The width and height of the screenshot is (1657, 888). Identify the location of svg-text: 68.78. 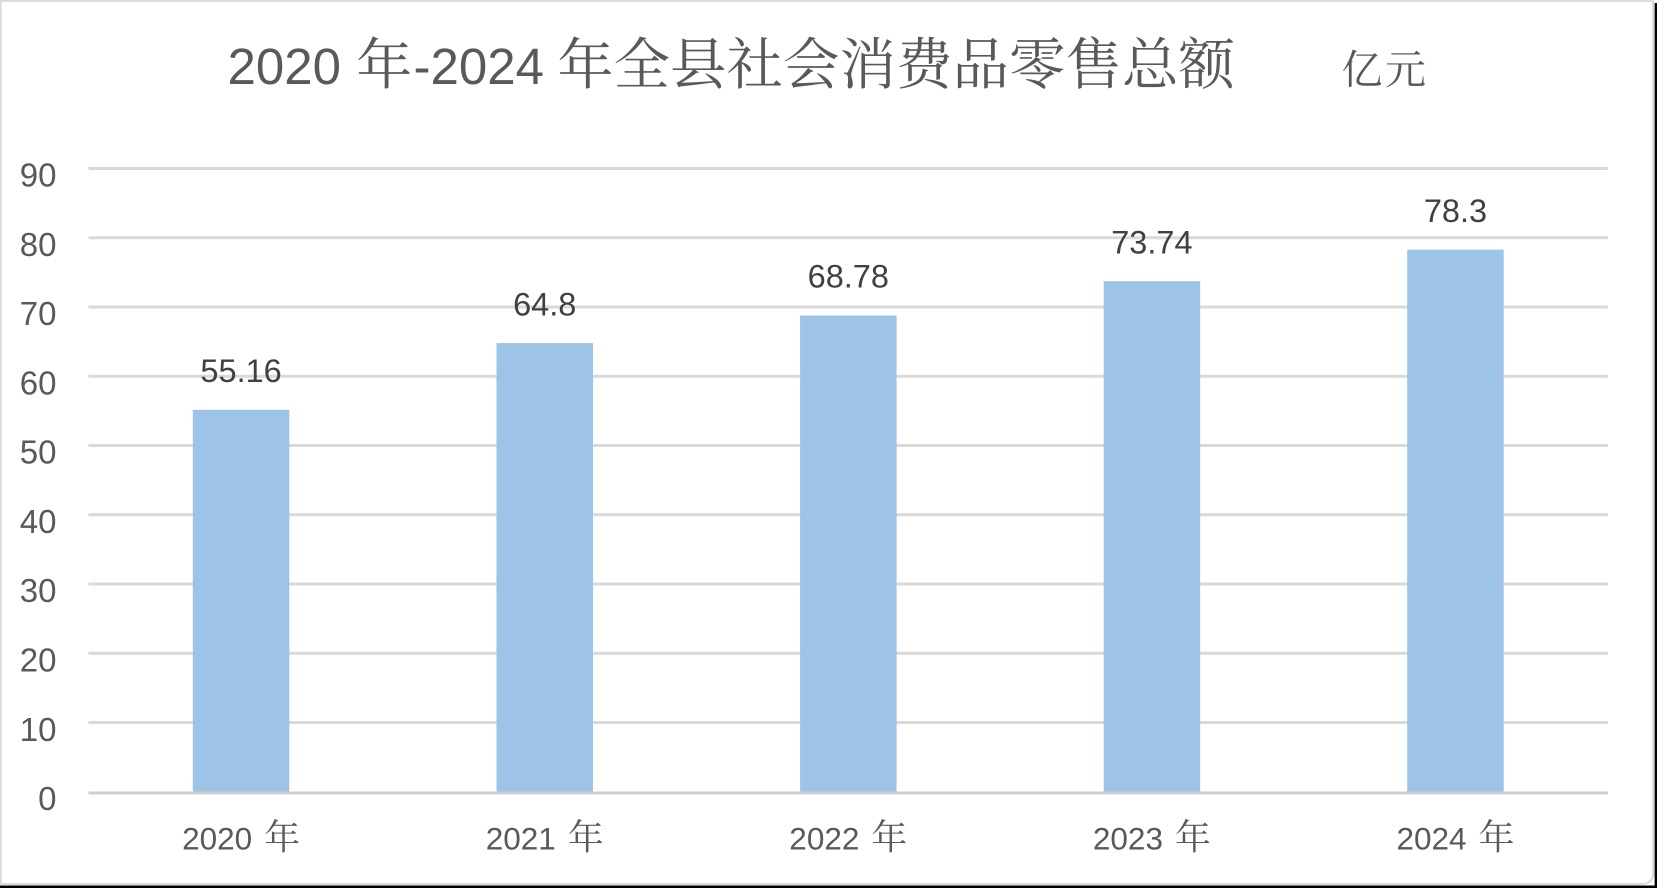
(848, 277).